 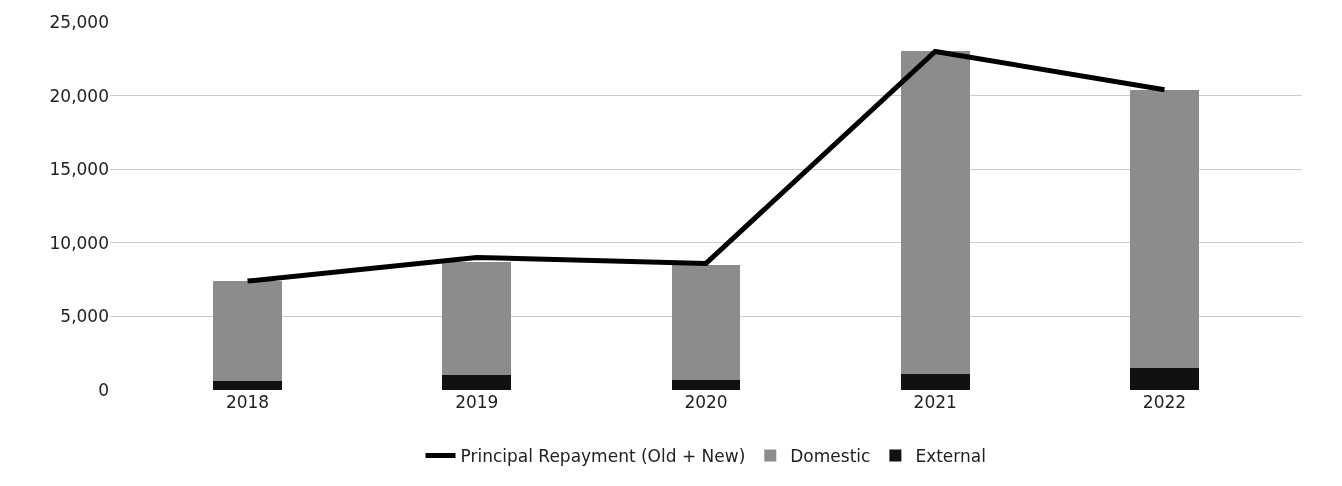 What do you see at coordinates (477, 402) in the screenshot?
I see `x-tick-label: 2019` at bounding box center [477, 402].